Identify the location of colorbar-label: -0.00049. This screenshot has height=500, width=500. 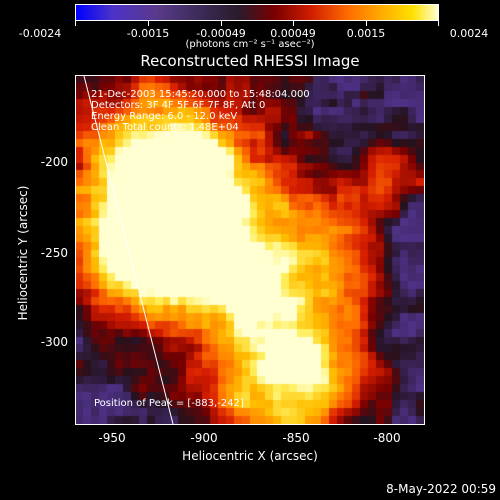
(221, 33).